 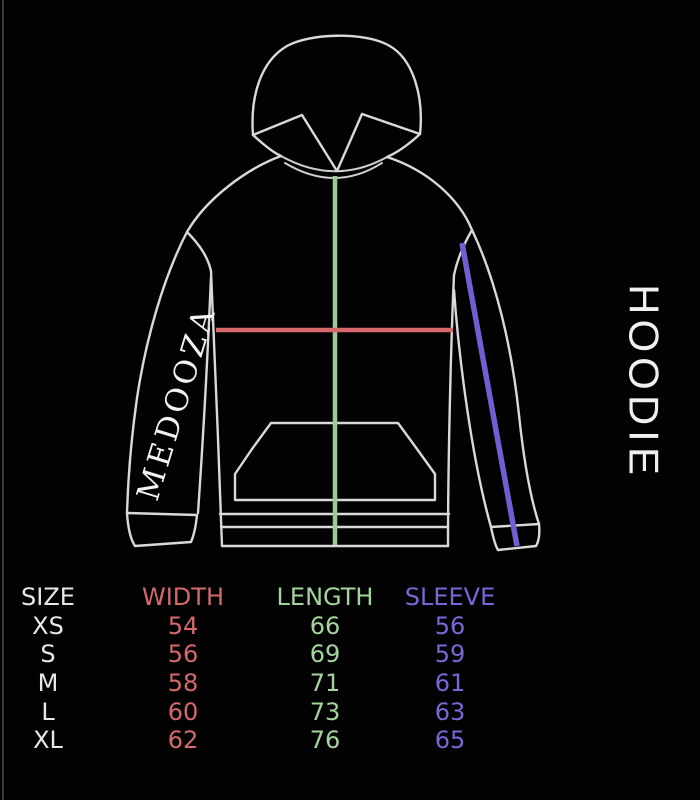 I want to click on cell-size: XL, so click(x=48, y=740).